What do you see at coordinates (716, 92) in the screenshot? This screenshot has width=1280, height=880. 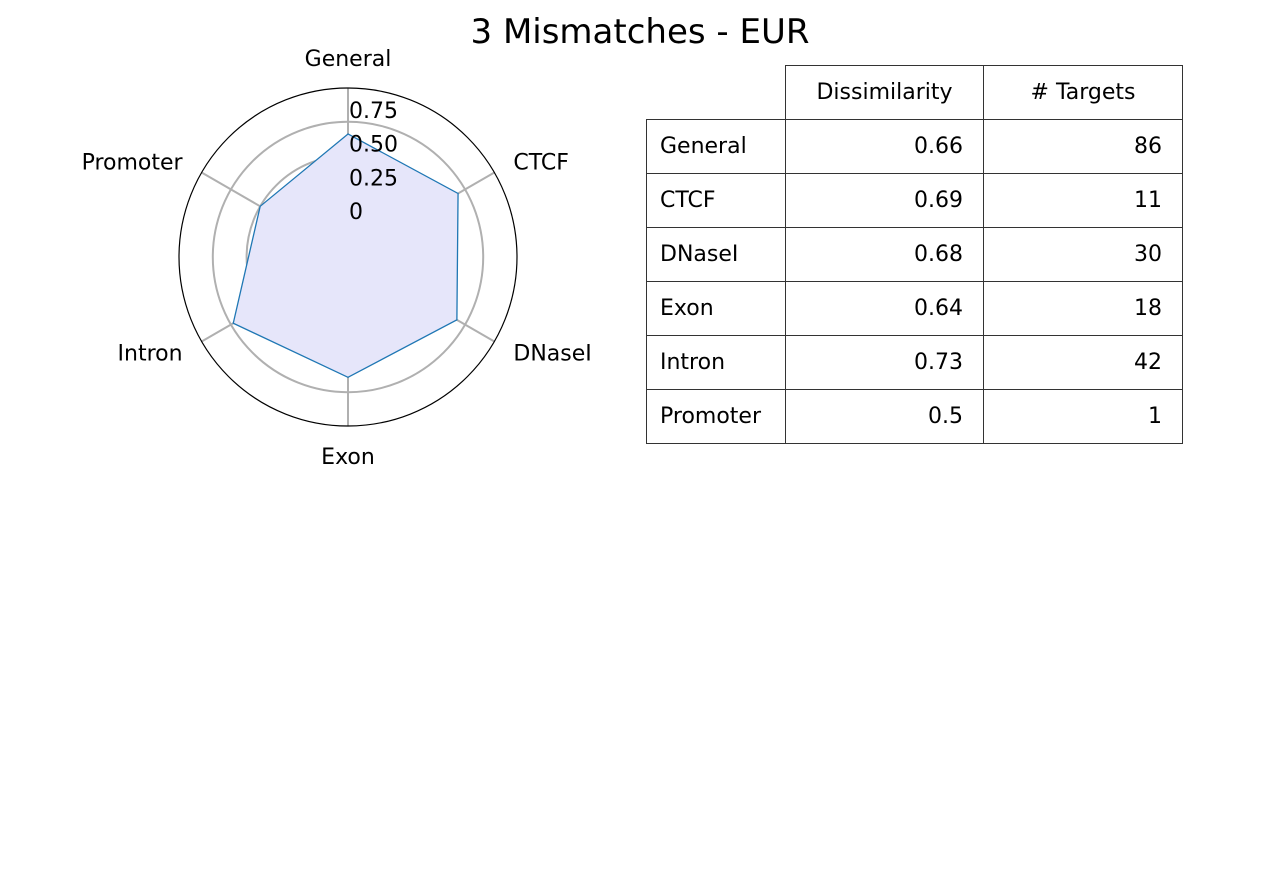 I see `table-corner-cell` at bounding box center [716, 92].